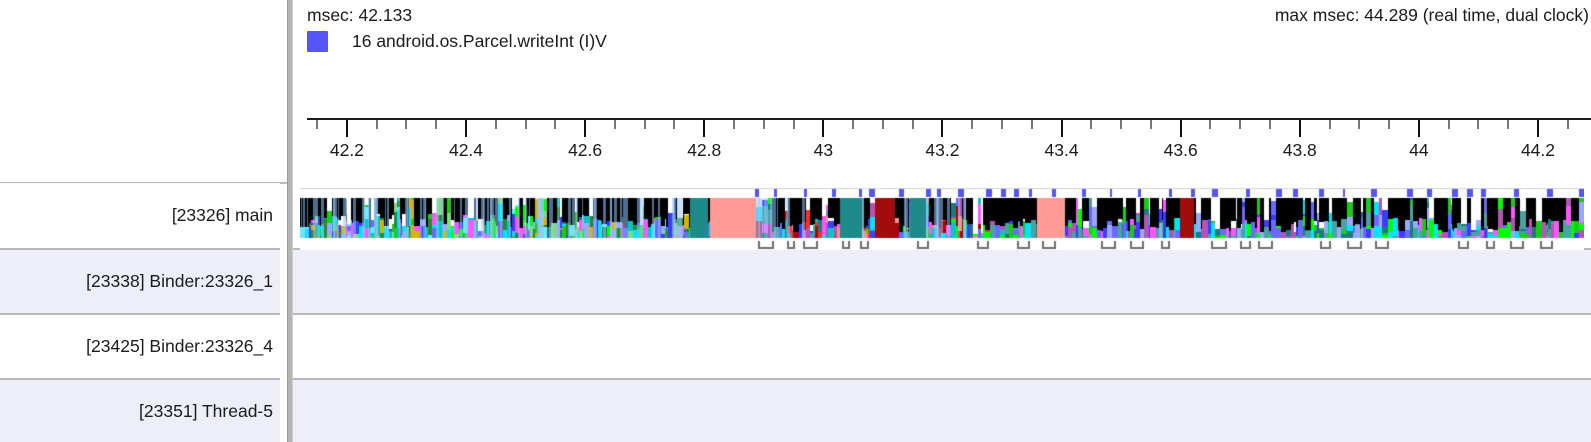 The width and height of the screenshot is (1591, 442). Describe the element at coordinates (317, 41) in the screenshot. I see `legend-color-swatch` at that location.